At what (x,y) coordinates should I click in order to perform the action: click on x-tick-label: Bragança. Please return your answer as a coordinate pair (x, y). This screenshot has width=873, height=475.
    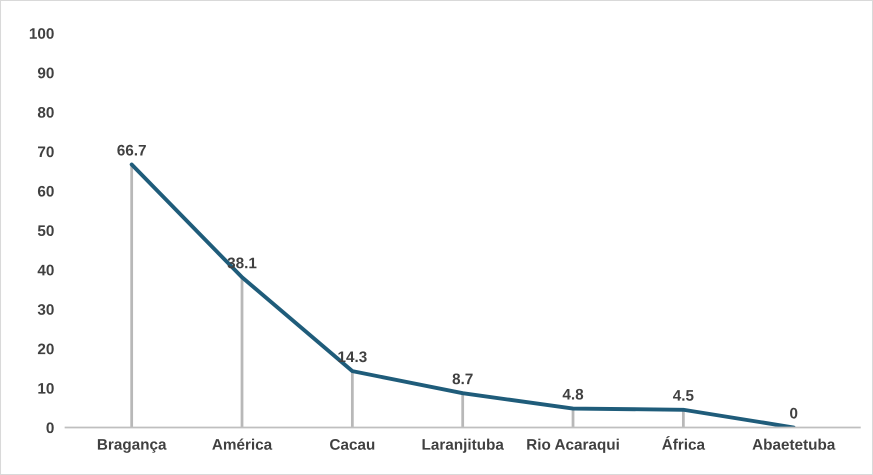
    Looking at the image, I should click on (132, 446).